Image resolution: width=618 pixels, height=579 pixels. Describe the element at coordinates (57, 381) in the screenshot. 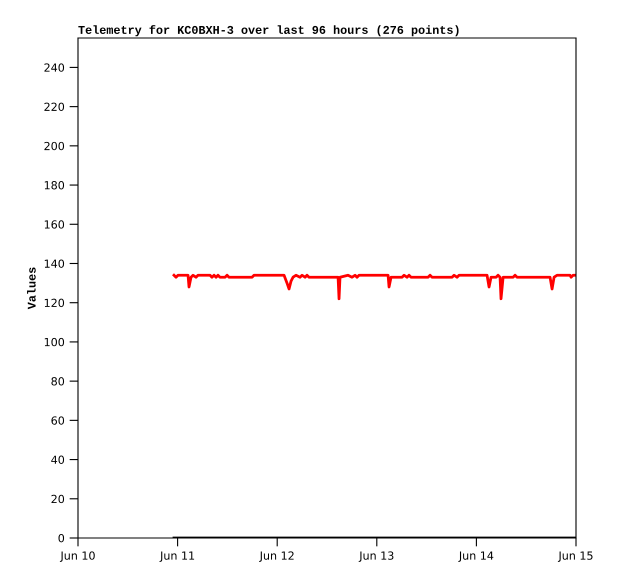

I see `y-tick-label: 80` at that location.